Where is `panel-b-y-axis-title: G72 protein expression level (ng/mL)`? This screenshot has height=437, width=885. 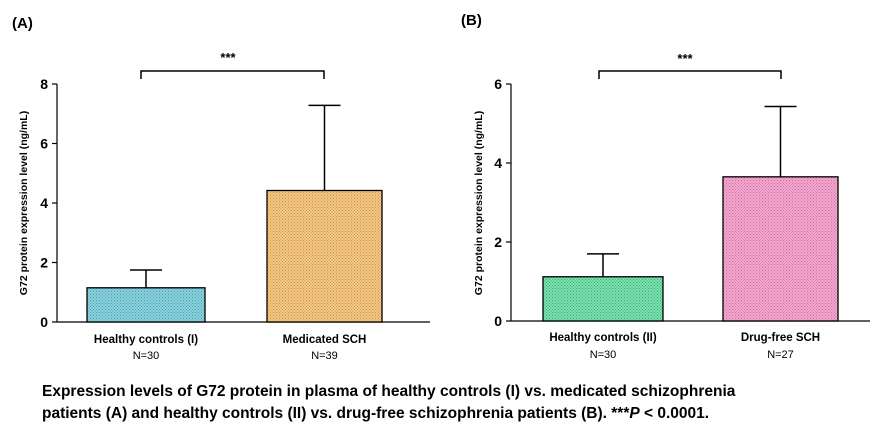 panel-b-y-axis-title: G72 protein expression level (ng/mL) is located at coordinates (479, 203).